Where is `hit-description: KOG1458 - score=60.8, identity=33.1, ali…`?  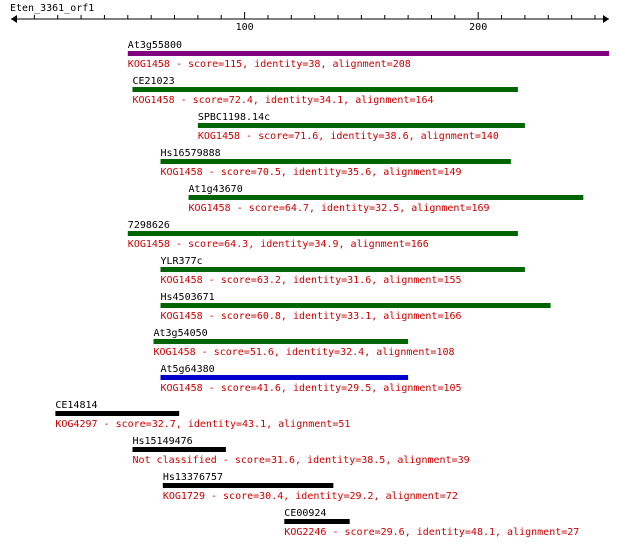 hit-description: KOG1458 - score=60.8, identity=33.1, ali… is located at coordinates (311, 316).